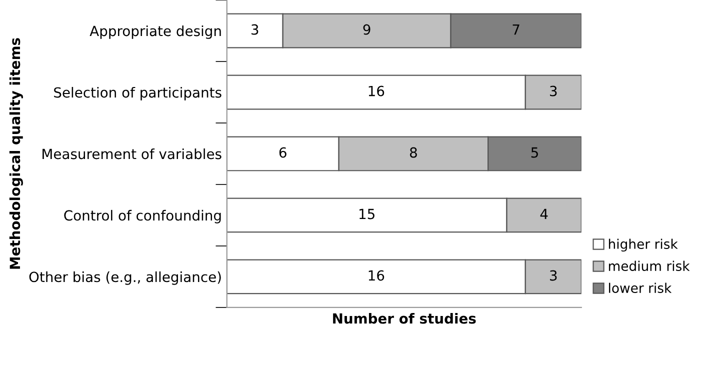  Describe the element at coordinates (16, 153) in the screenshot. I see `y-axis-title: Methodological quality iitems` at that location.